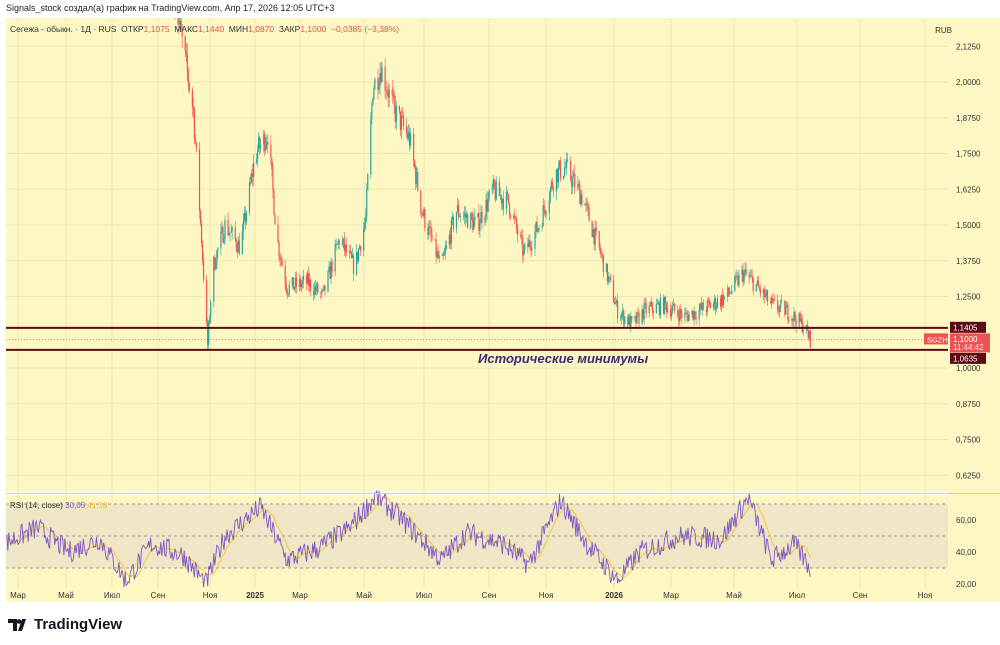 The width and height of the screenshot is (1000, 645). What do you see at coordinates (860, 595) in the screenshot?
I see `time-tick-label: Сен` at bounding box center [860, 595].